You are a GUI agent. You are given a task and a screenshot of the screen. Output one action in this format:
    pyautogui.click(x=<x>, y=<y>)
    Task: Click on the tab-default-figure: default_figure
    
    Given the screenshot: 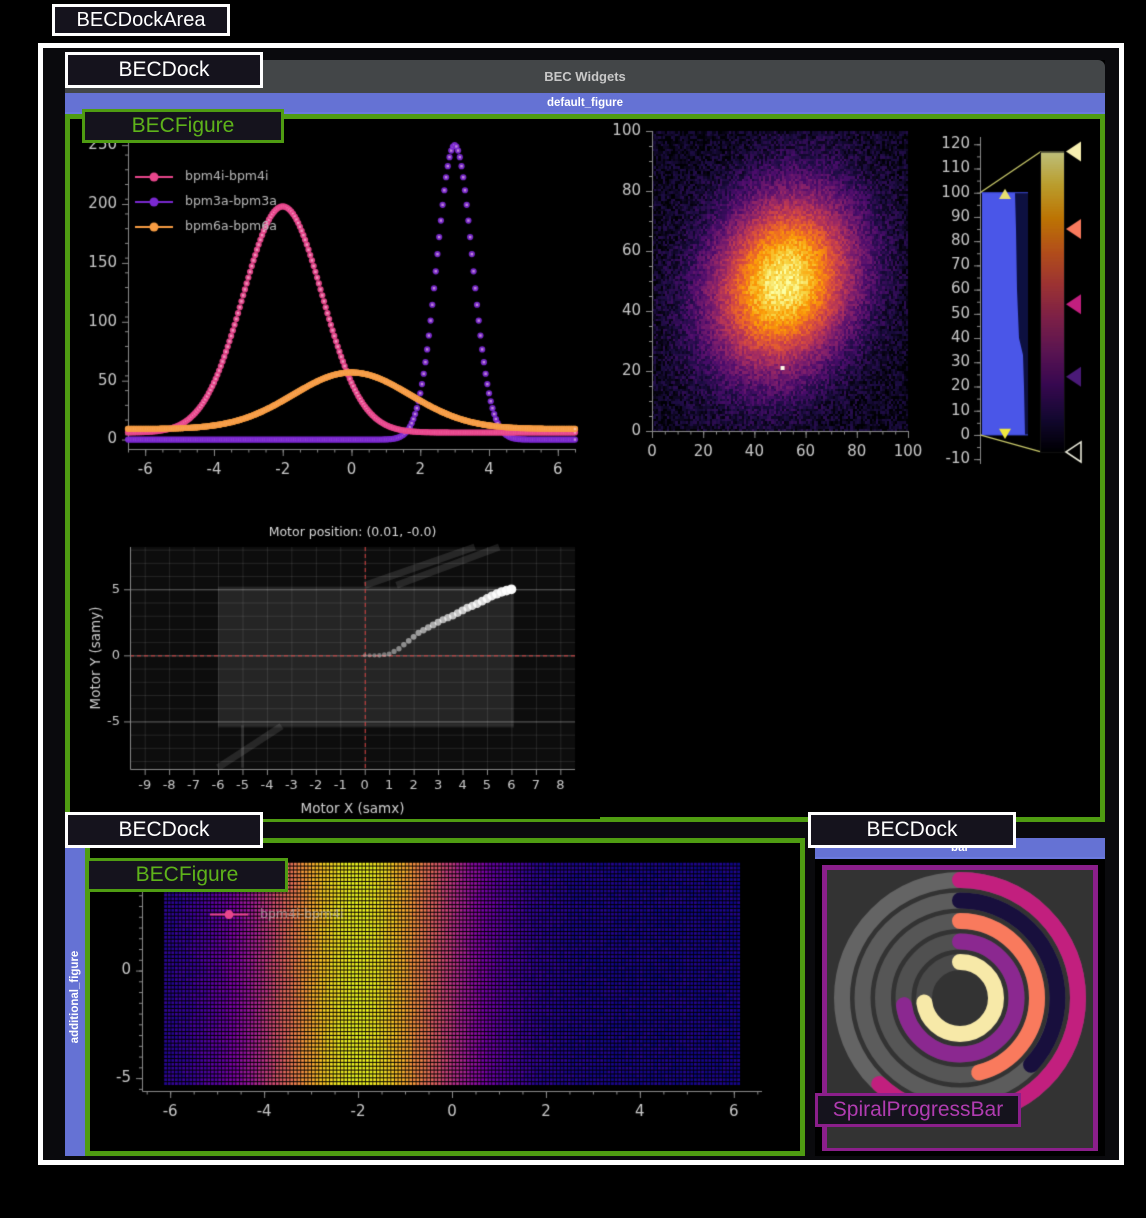 What is the action you would take?
    pyautogui.click(x=585, y=103)
    